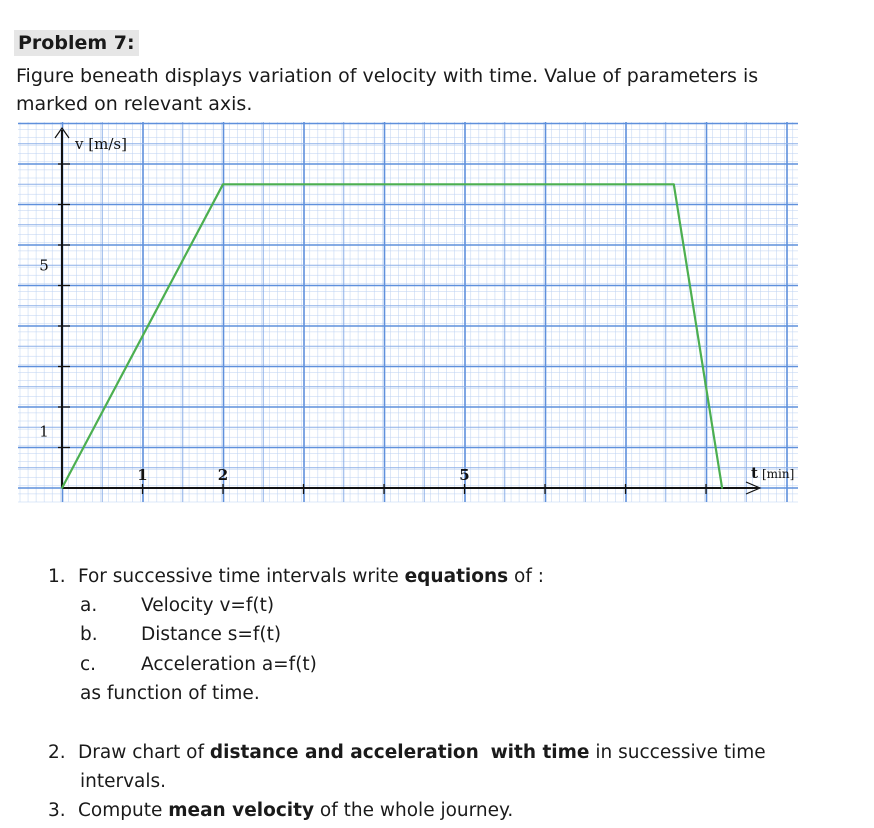 This screenshot has height=828, width=874. I want to click on item-text: Velocity v=f(t), so click(208, 605).